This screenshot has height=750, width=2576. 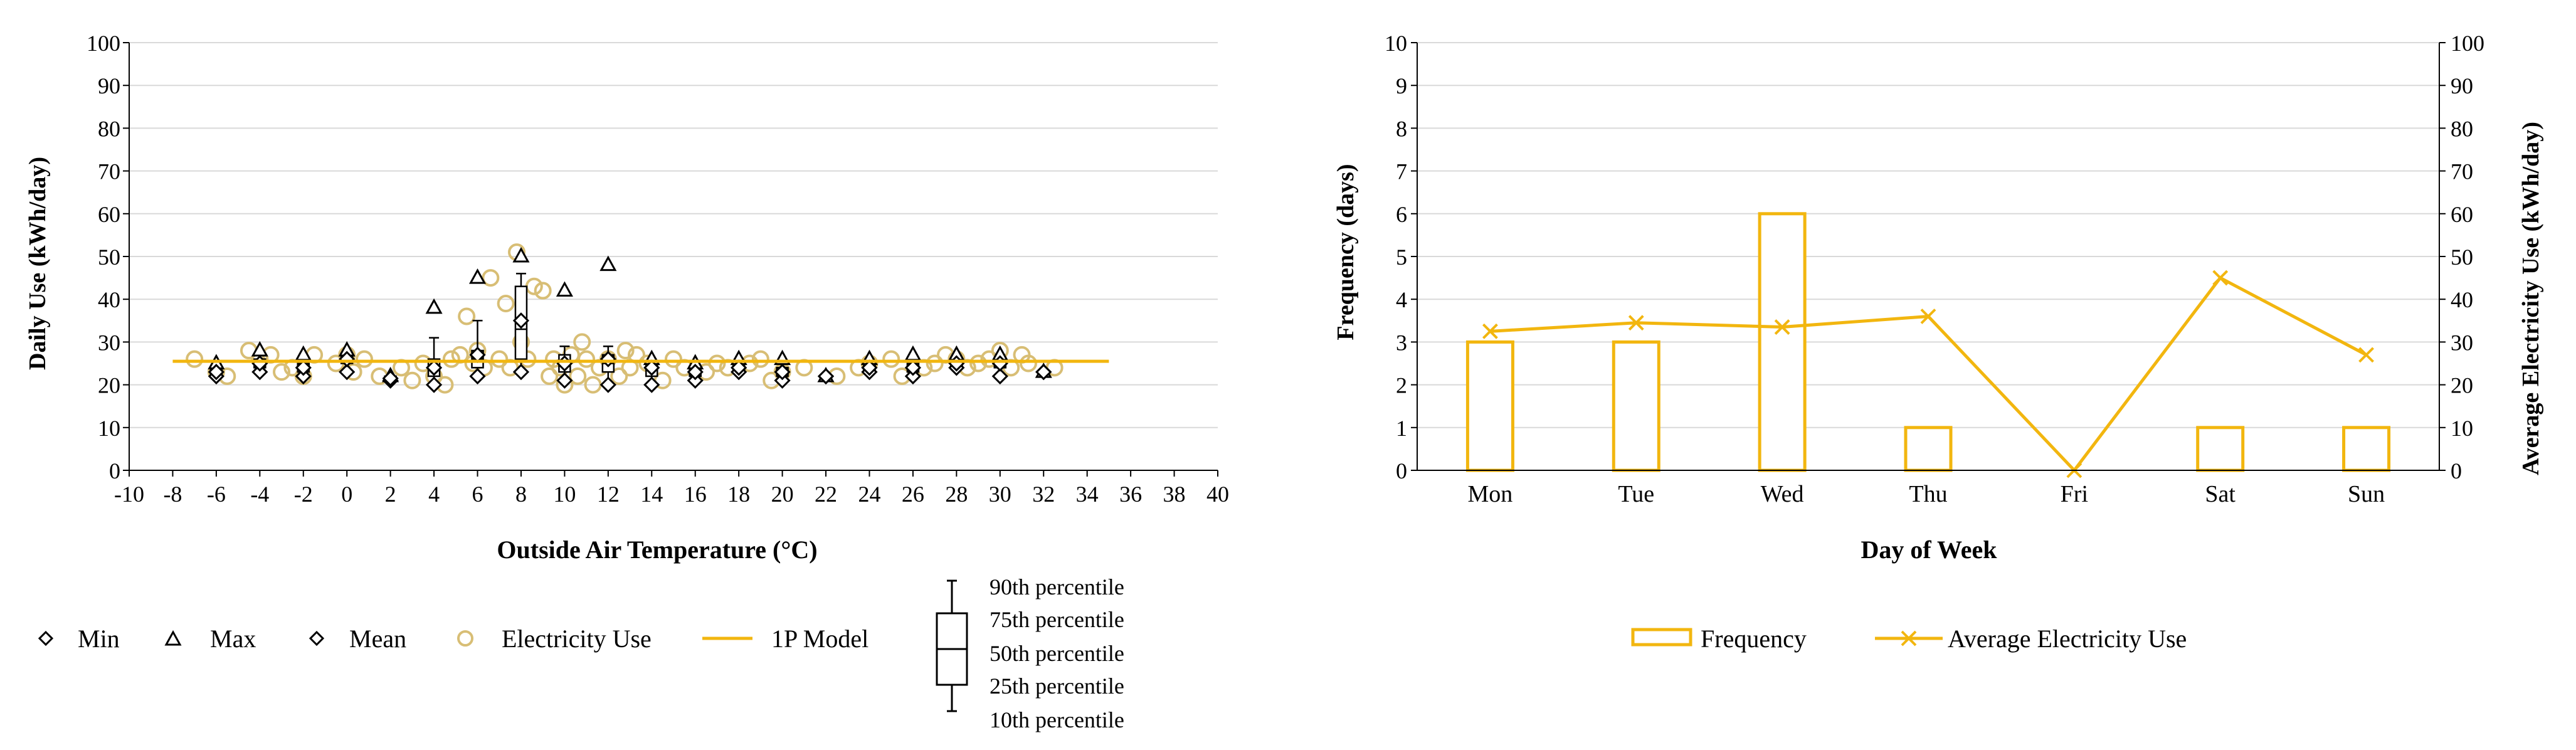 What do you see at coordinates (564, 495) in the screenshot?
I see `x-tick-label: 10` at bounding box center [564, 495].